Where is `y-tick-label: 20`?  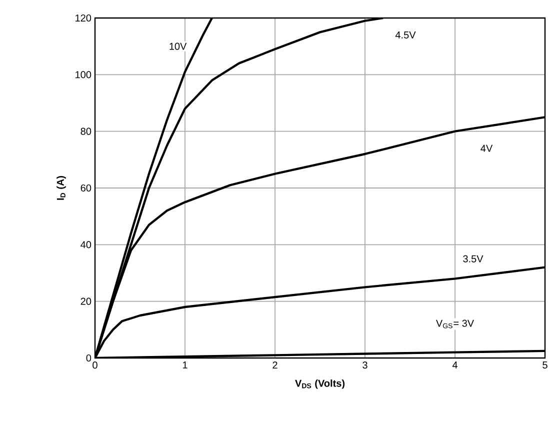
y-tick-label: 20 is located at coordinates (86, 301).